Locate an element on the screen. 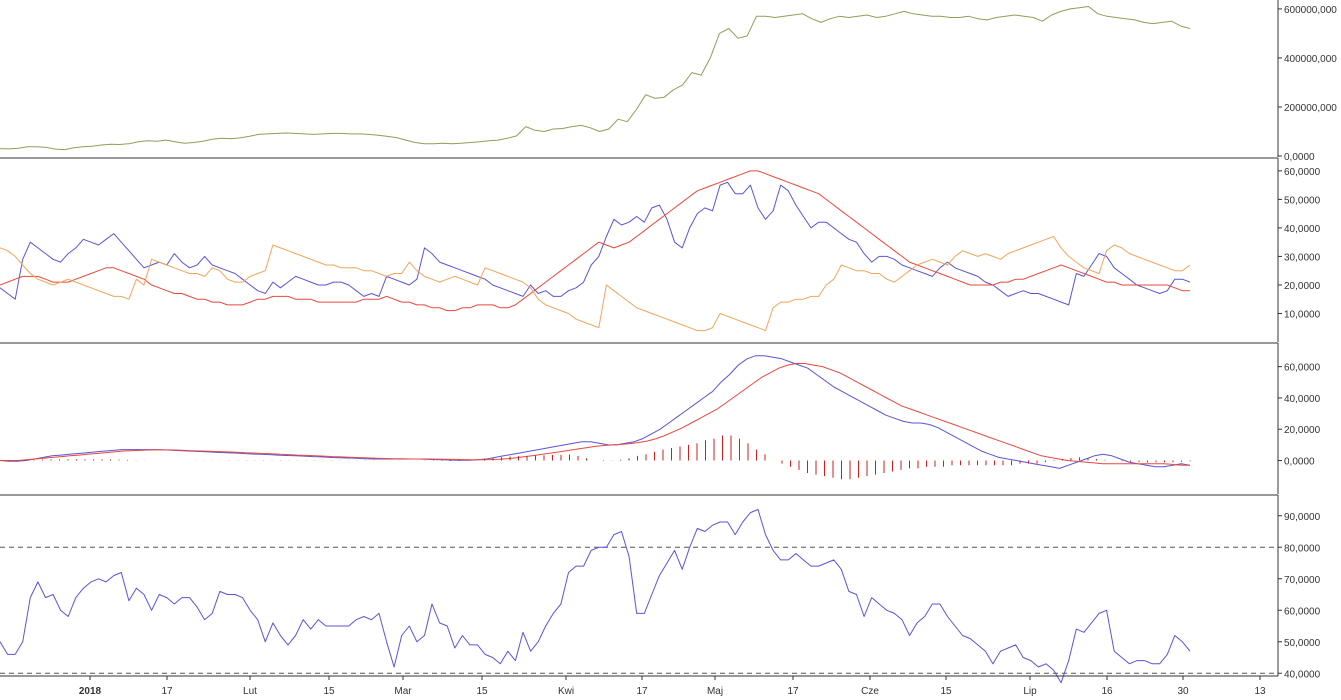  x-tick-label: 2018 is located at coordinates (90, 691).